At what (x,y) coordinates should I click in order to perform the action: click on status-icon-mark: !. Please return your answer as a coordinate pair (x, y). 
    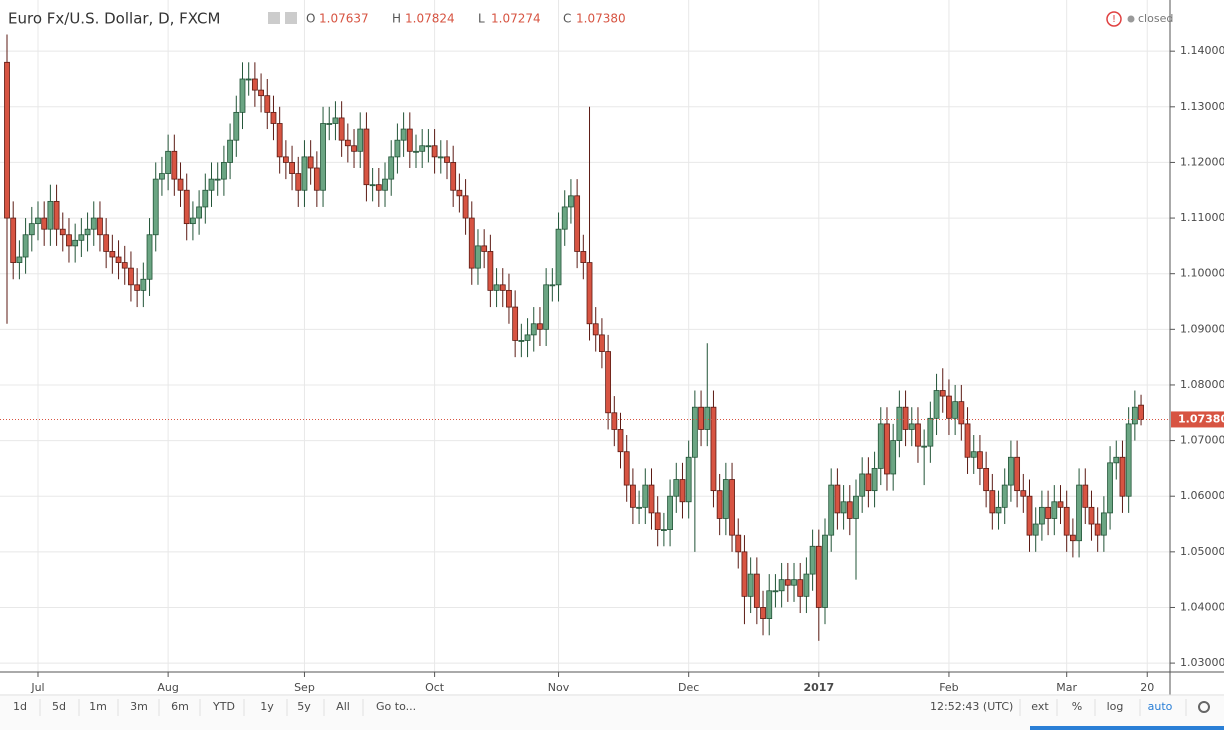
    Looking at the image, I should click on (1114, 19).